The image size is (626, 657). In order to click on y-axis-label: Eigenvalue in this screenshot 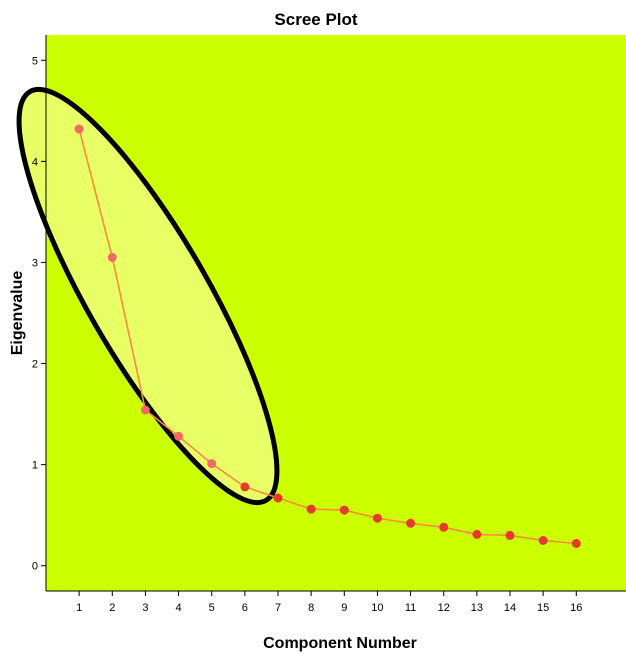, I will do `click(17, 313)`.